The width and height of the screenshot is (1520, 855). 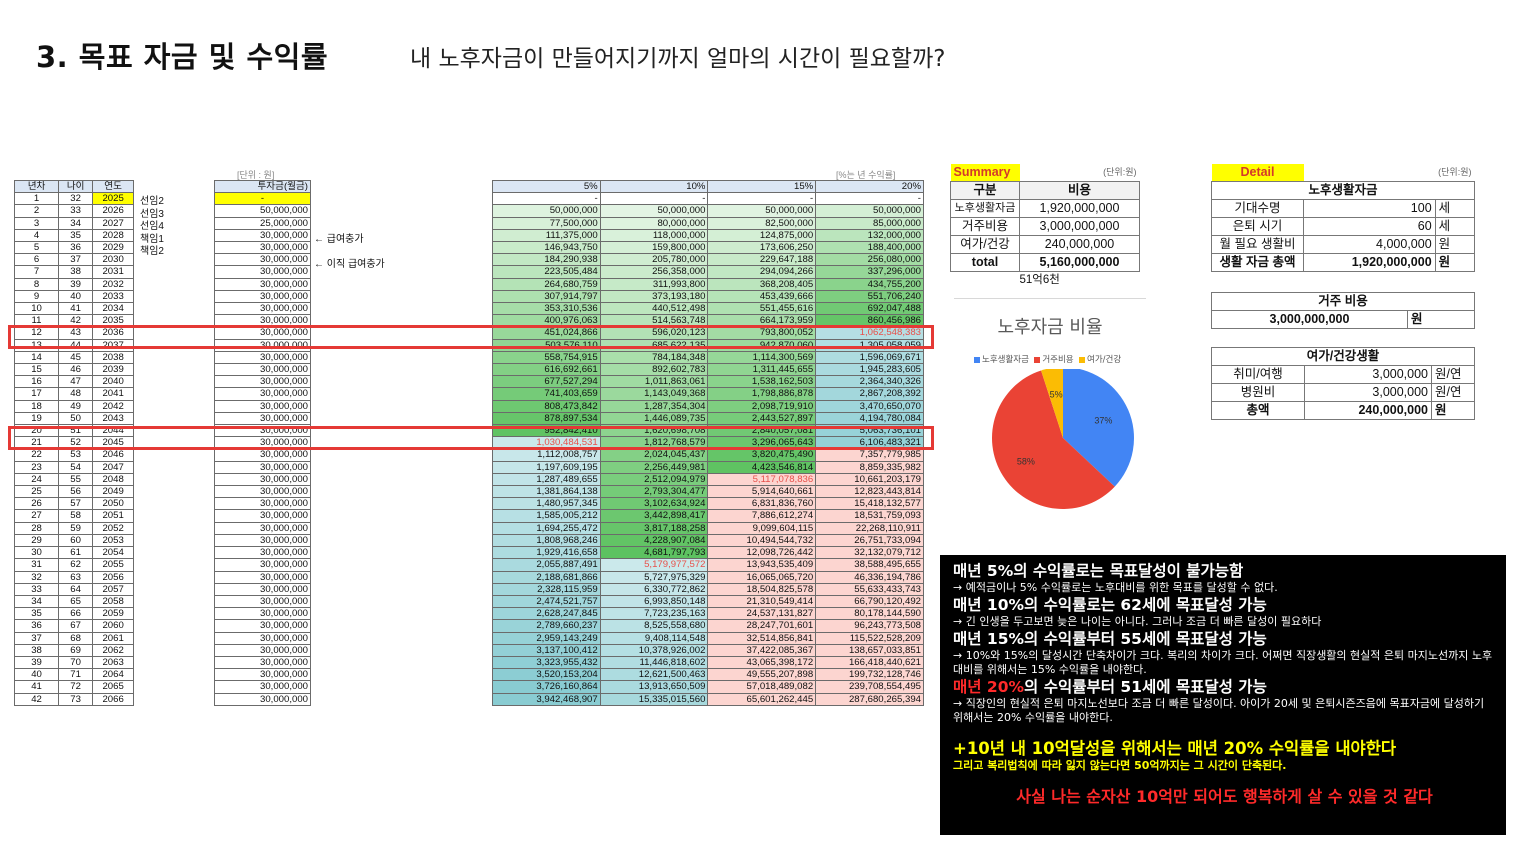 What do you see at coordinates (113, 382) in the screenshot?
I see `cell-year: 2040` at bounding box center [113, 382].